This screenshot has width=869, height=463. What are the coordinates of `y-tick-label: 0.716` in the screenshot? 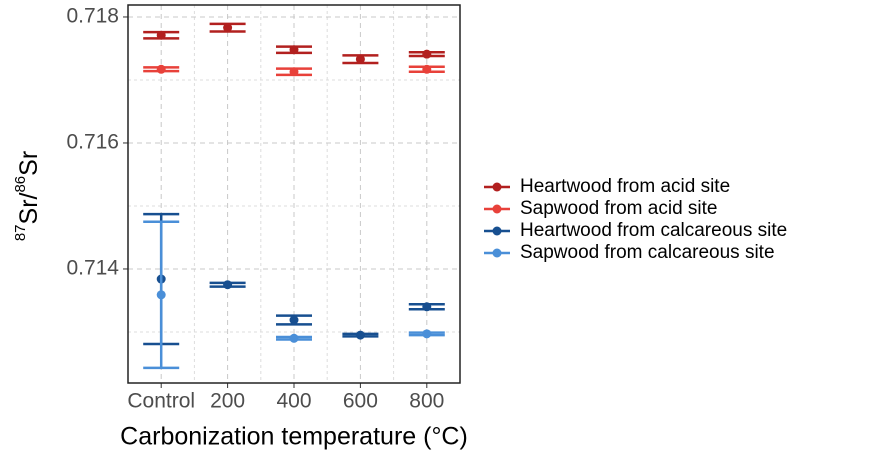 It's located at (92, 142).